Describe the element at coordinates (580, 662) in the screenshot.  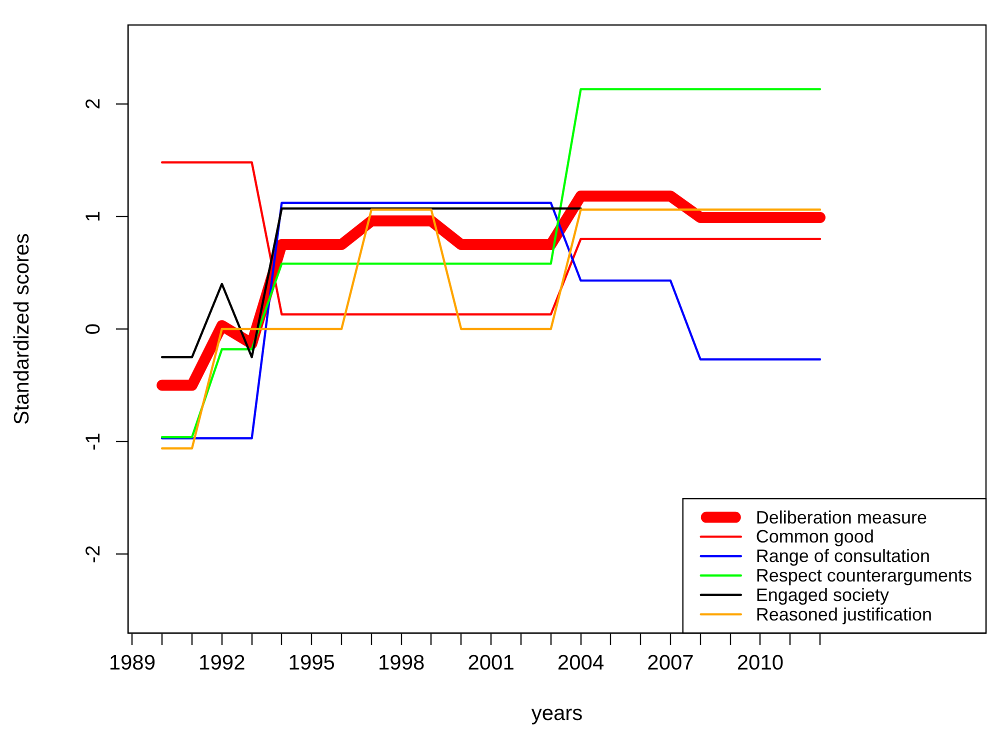
I see `x-tick-label: 2004` at that location.